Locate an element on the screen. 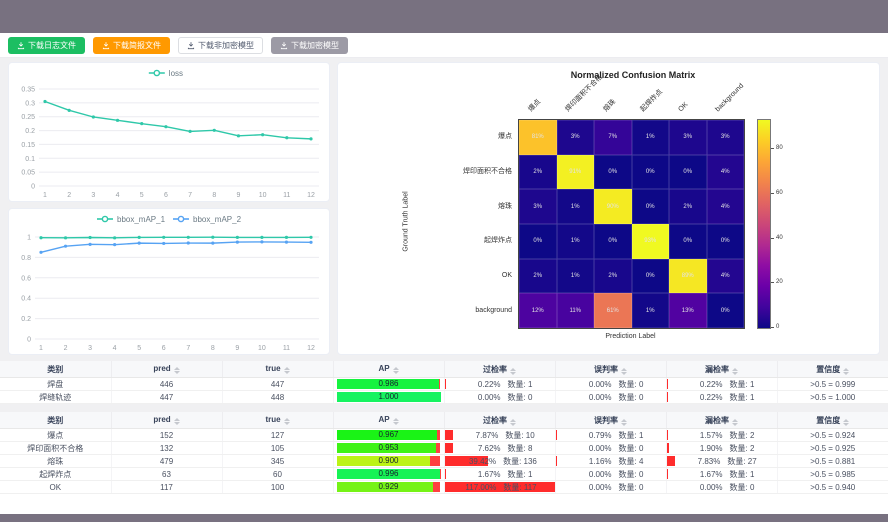 The height and width of the screenshot is (530, 888). cell-missed-rate-text: 1.67%数量: 1 is located at coordinates (722, 474).